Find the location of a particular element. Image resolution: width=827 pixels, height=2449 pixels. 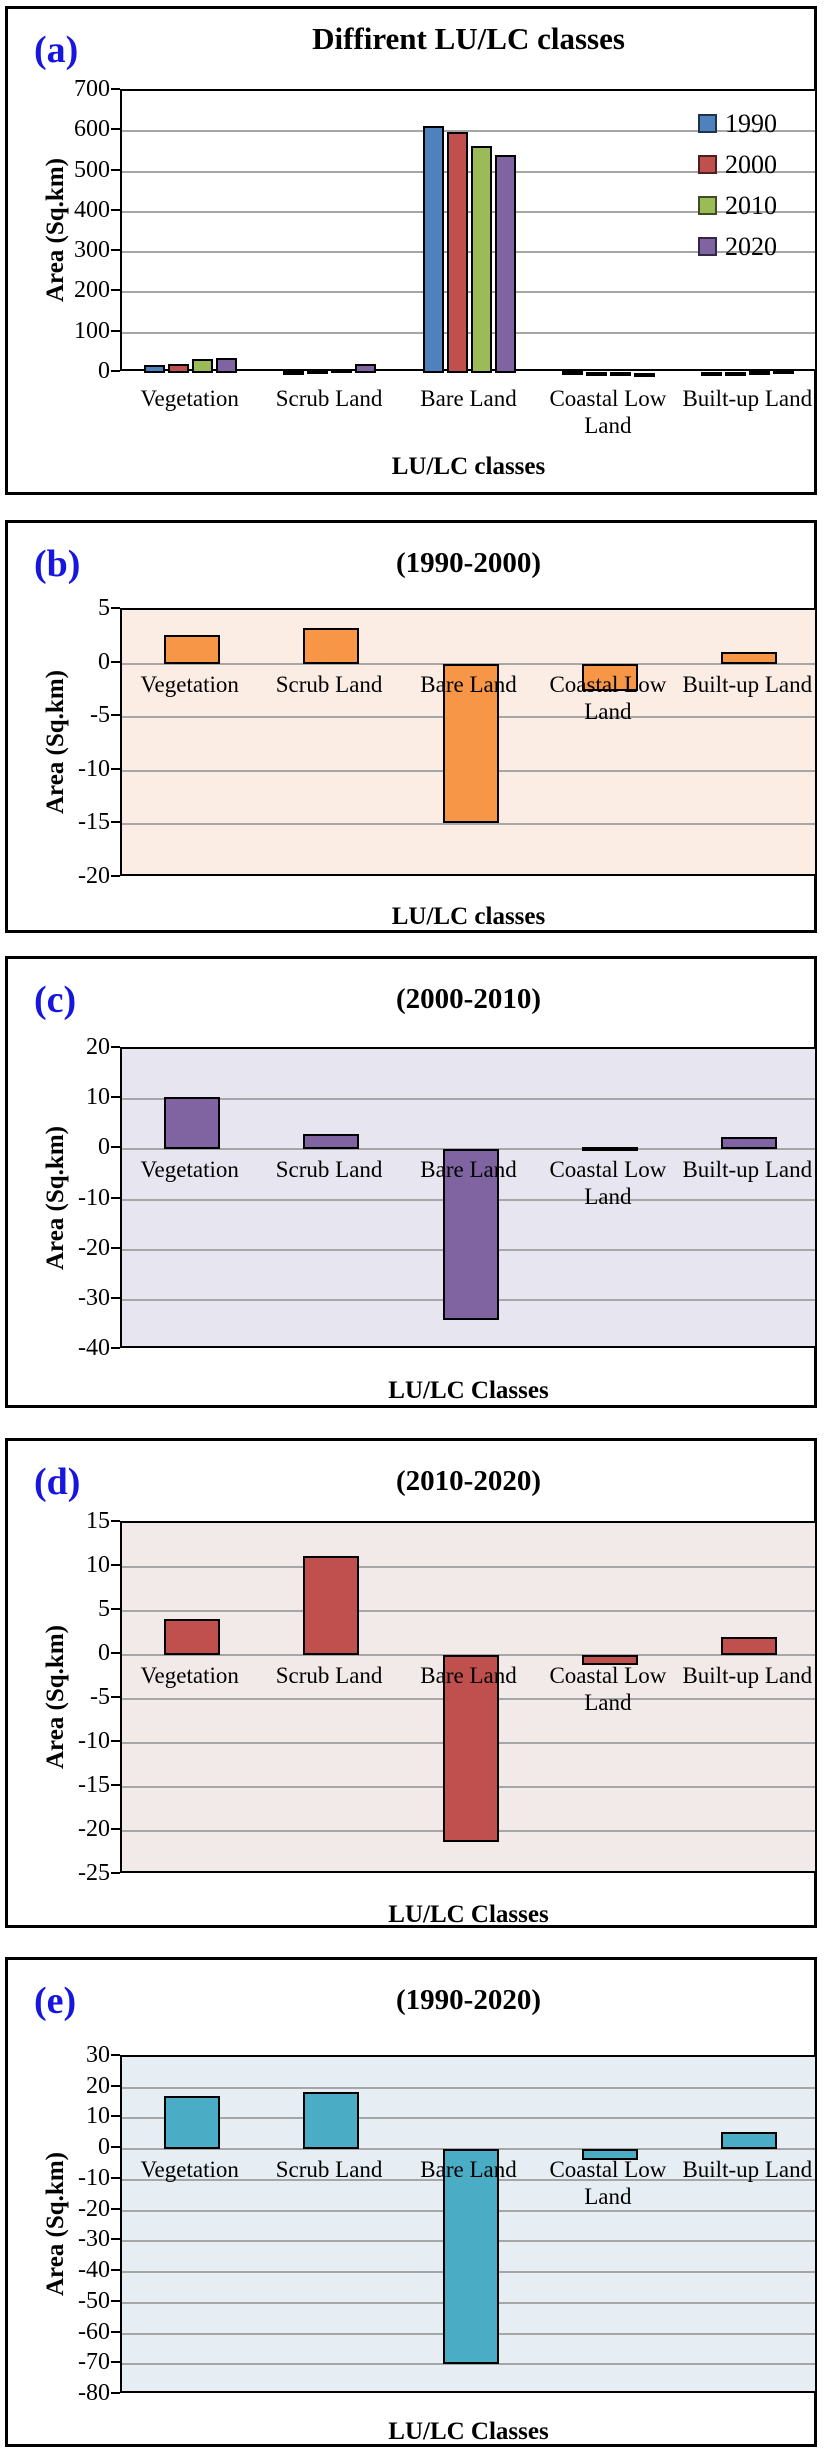

panel-letter-e: (e) is located at coordinates (55, 2001).